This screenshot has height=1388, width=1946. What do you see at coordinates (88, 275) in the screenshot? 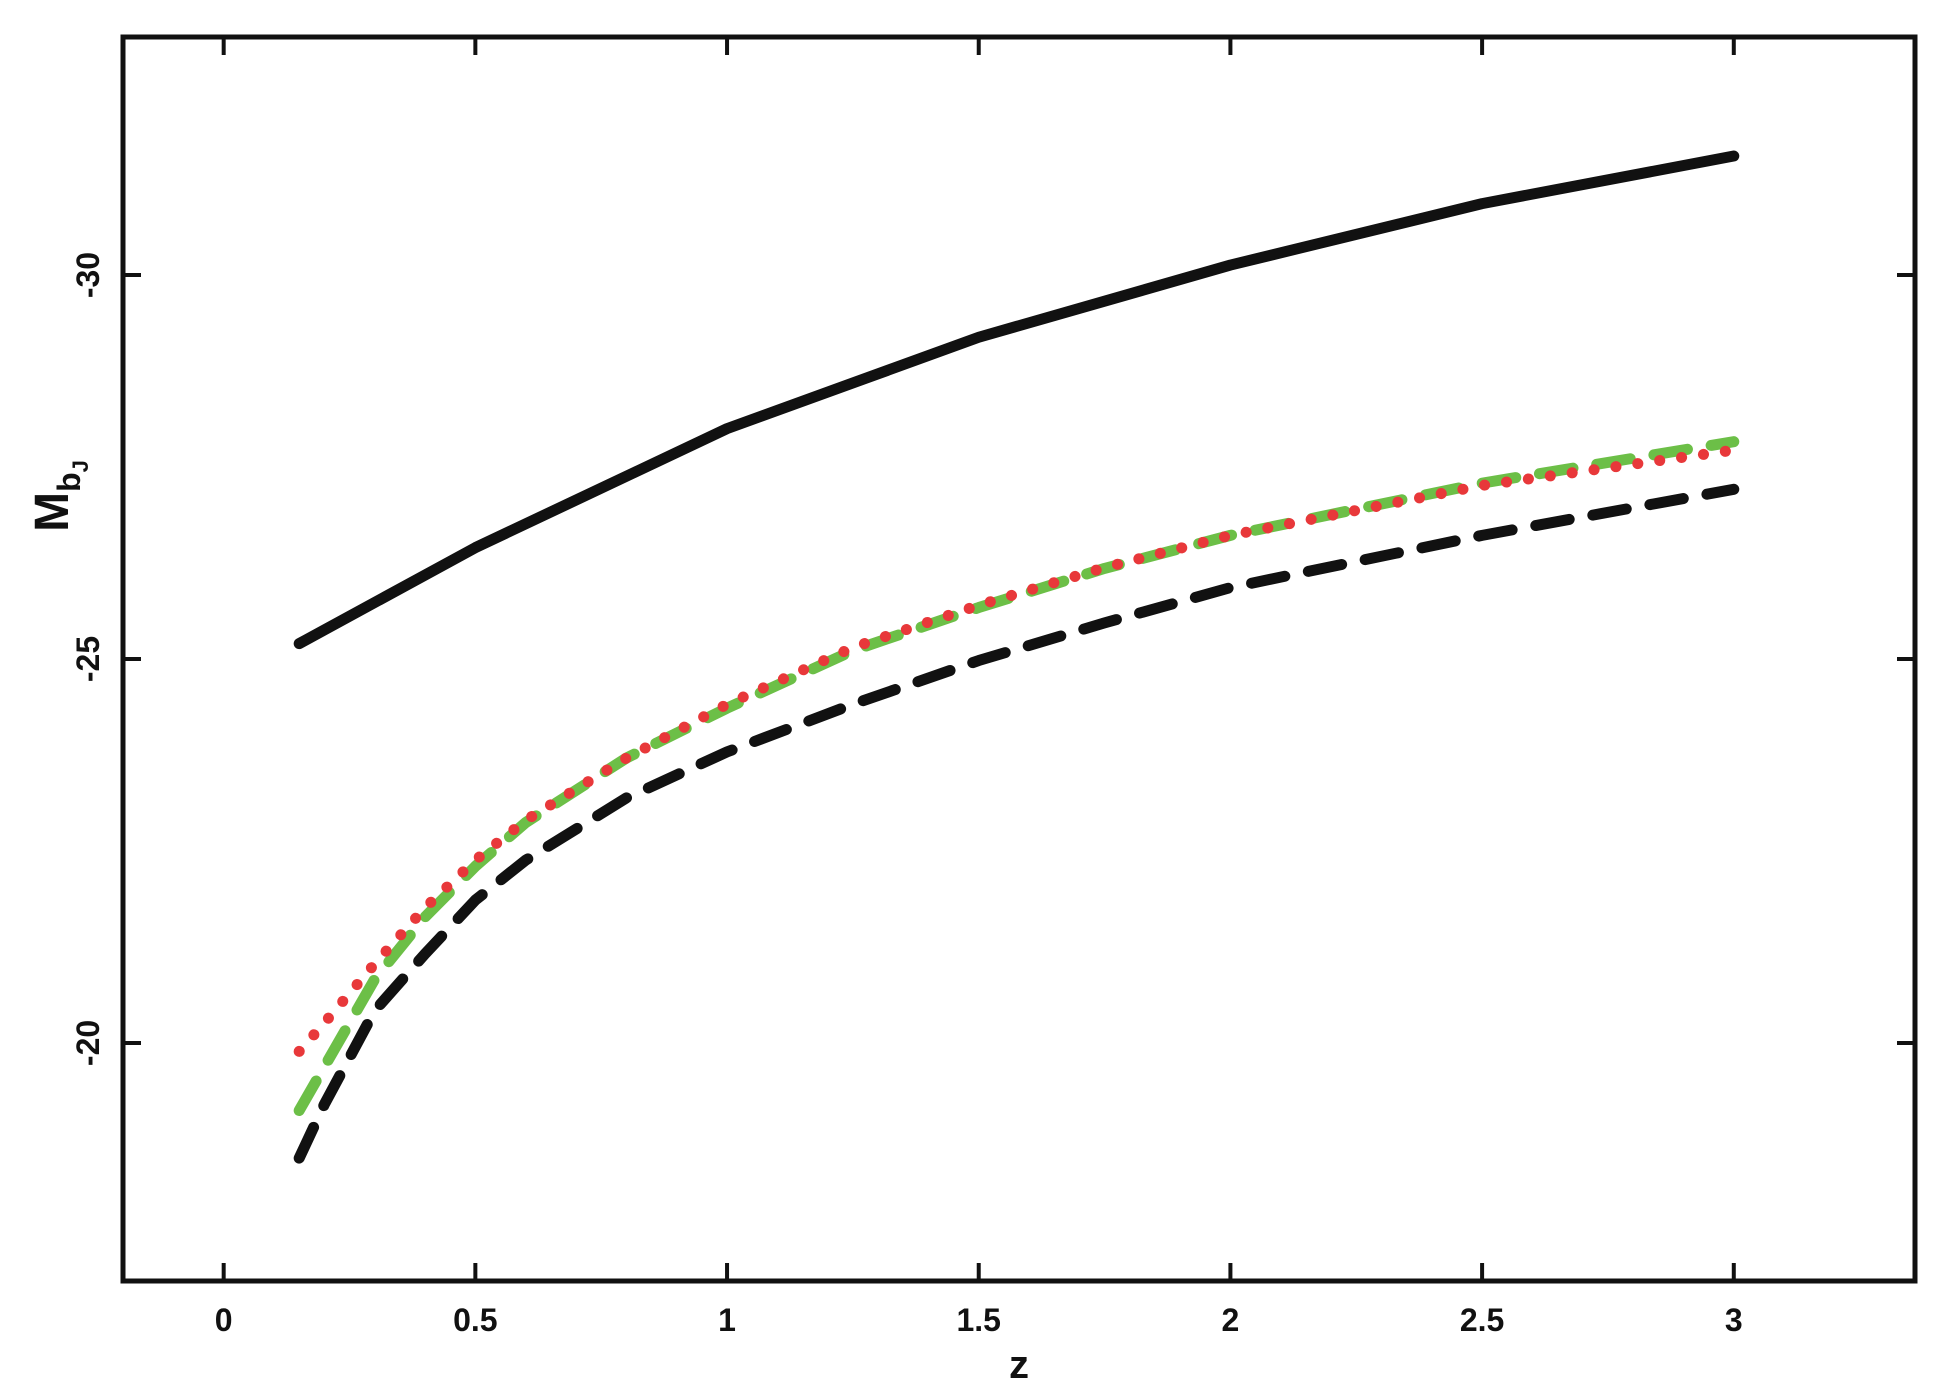
I see `y-tick-label: -30` at bounding box center [88, 275].